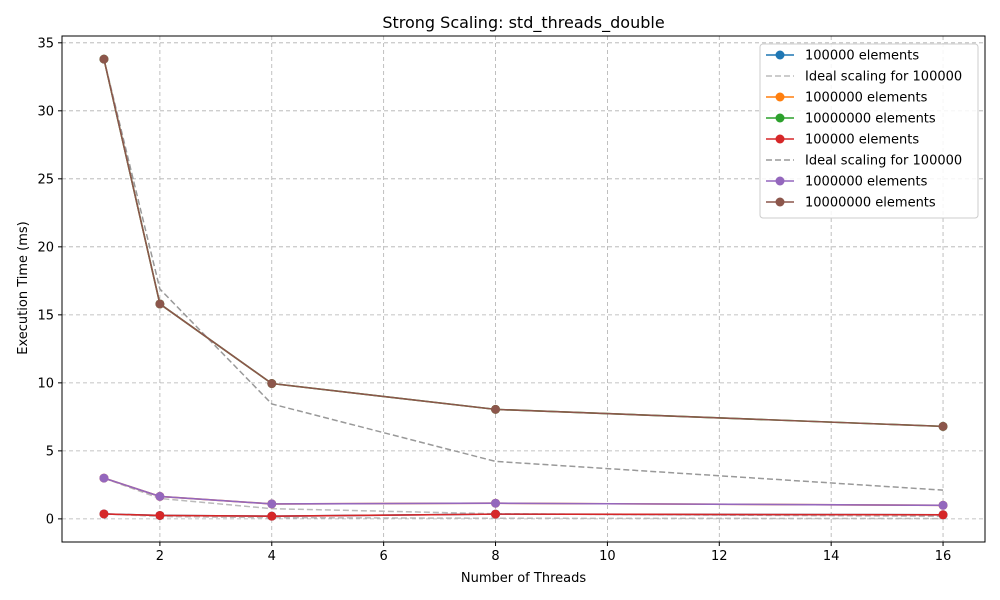  Describe the element at coordinates (272, 556) in the screenshot. I see `x-tick-label: 4` at that location.